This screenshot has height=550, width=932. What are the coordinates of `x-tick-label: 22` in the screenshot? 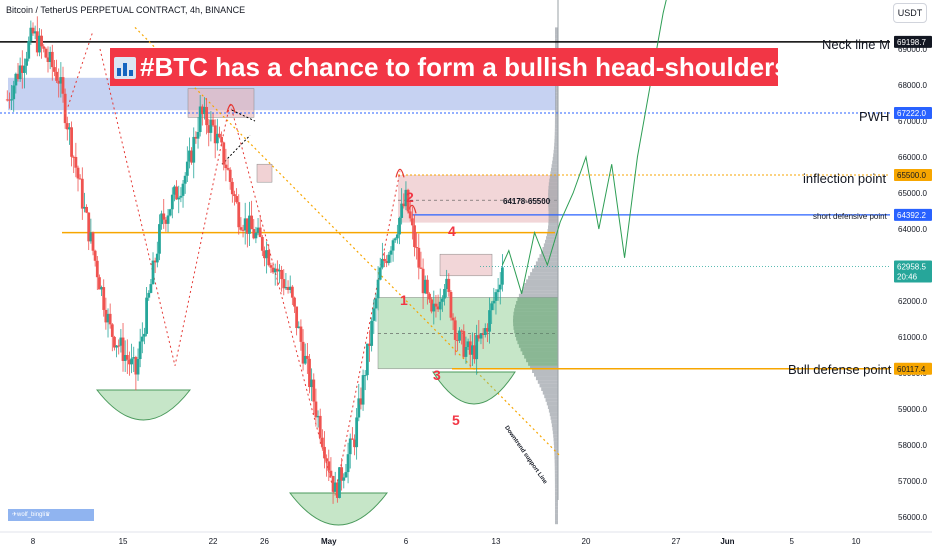 It's located at (213, 541).